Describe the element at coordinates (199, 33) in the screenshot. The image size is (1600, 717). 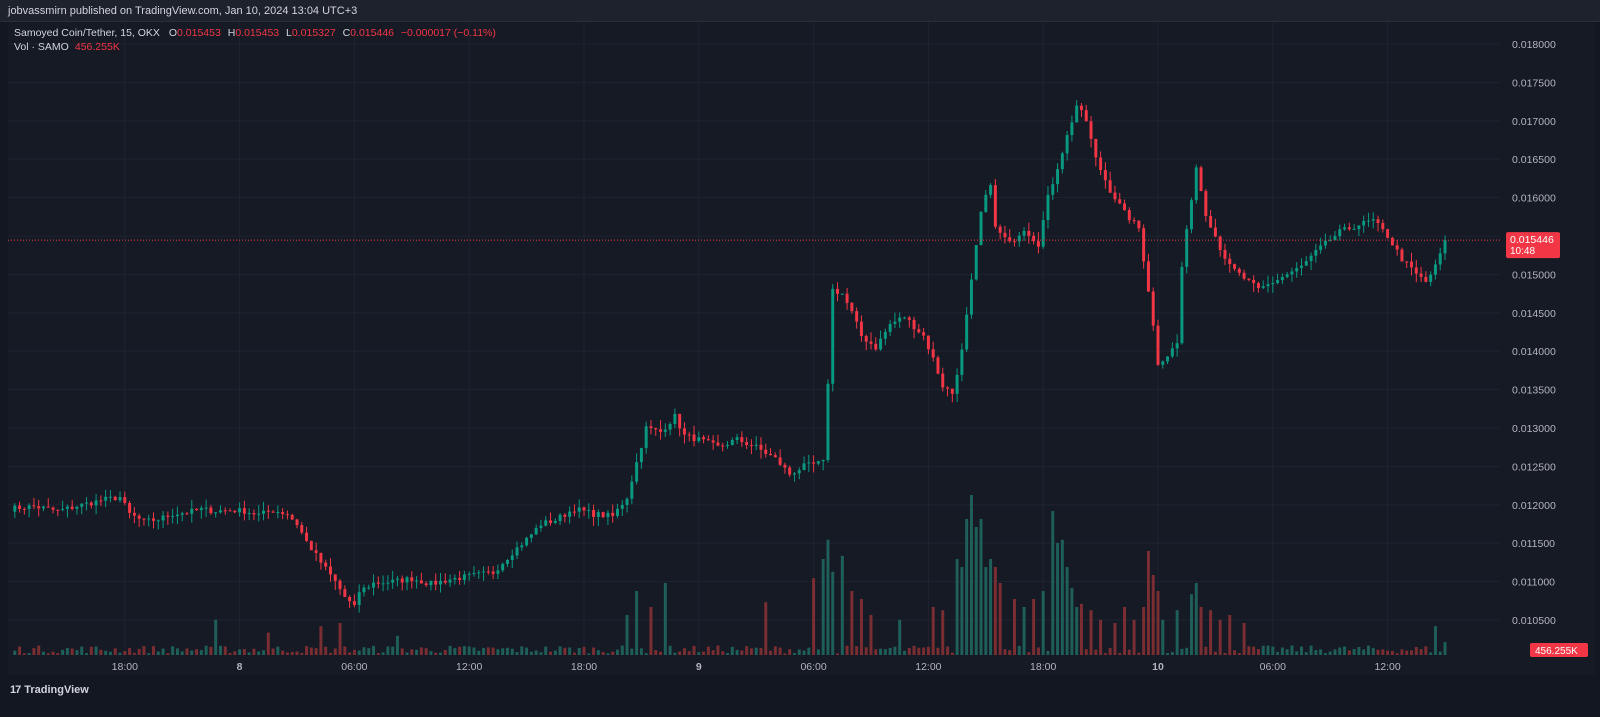
I see `open-value: 0.015453` at that location.